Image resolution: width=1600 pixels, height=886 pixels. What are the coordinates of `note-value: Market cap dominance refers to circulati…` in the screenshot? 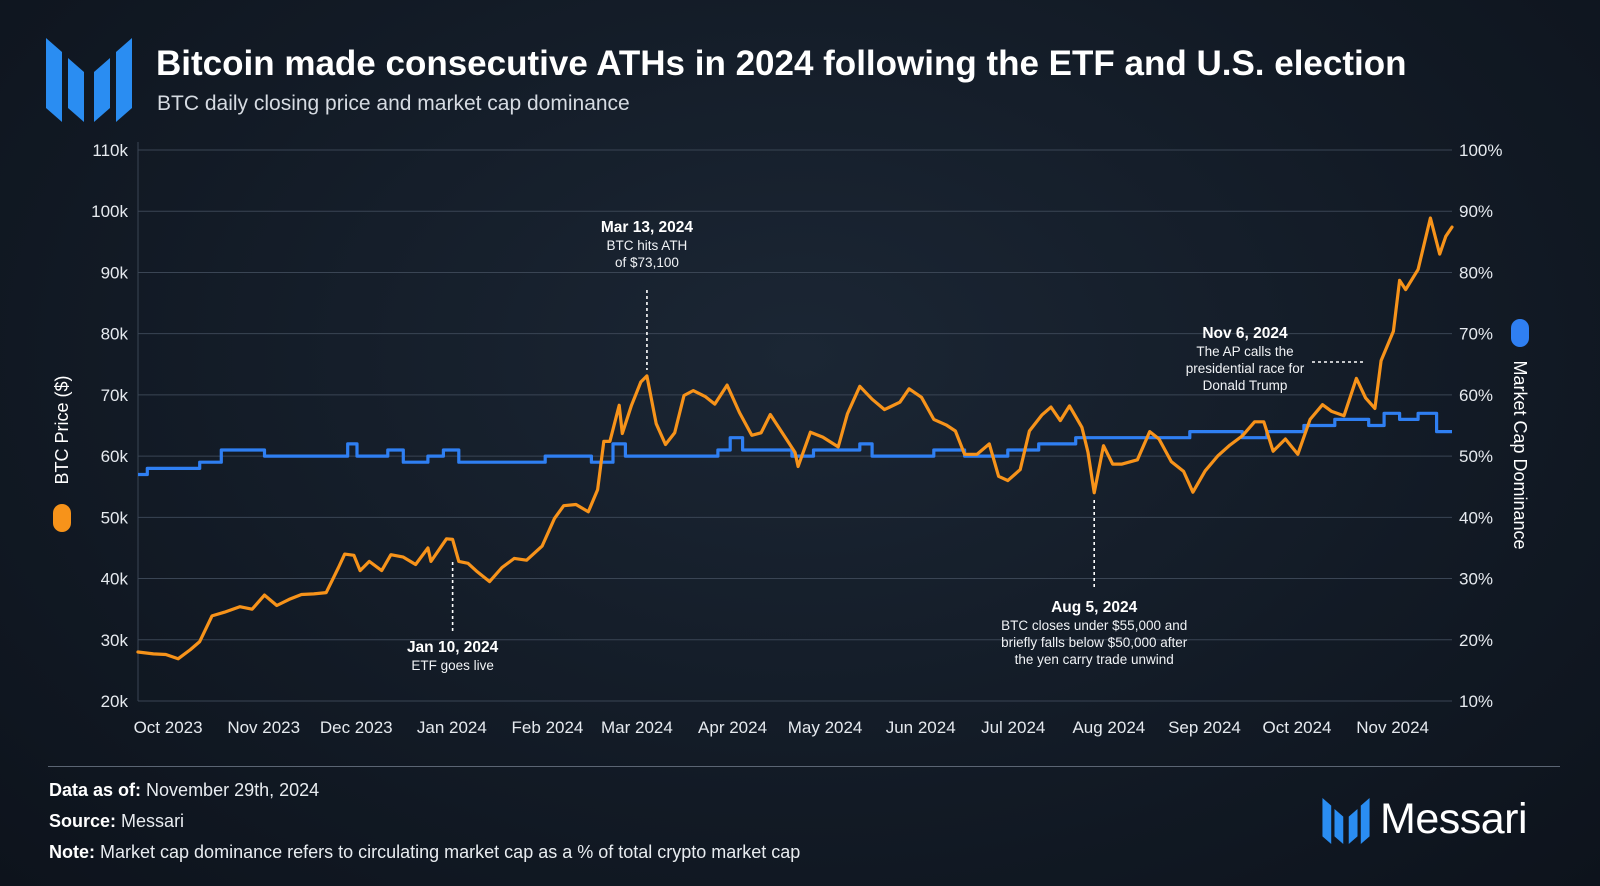 It's located at (450, 852).